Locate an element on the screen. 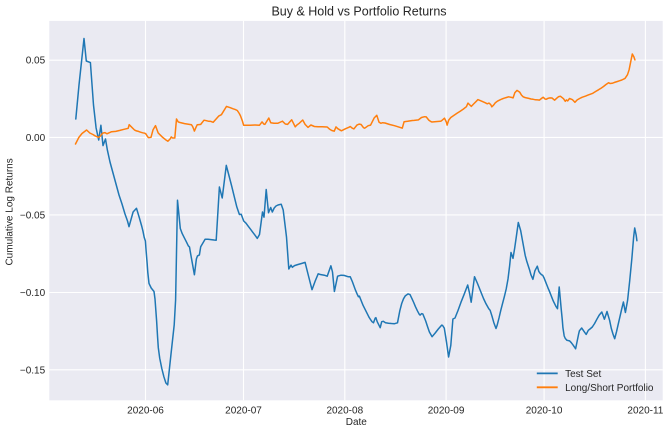 This screenshot has width=670, height=434. svg-text:Buy & Hold vs Portfolio Return: Buy & Hold vs Portfolio Returns is located at coordinates (358, 12).